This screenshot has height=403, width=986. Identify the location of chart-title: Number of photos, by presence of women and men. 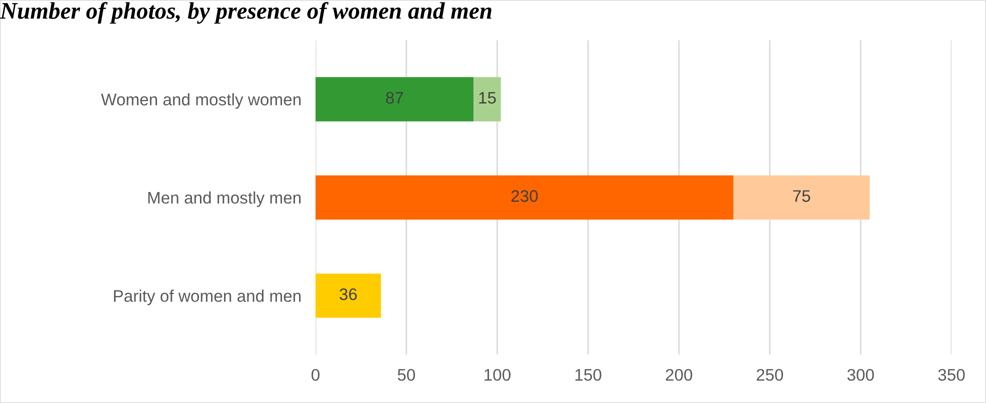
(246, 13).